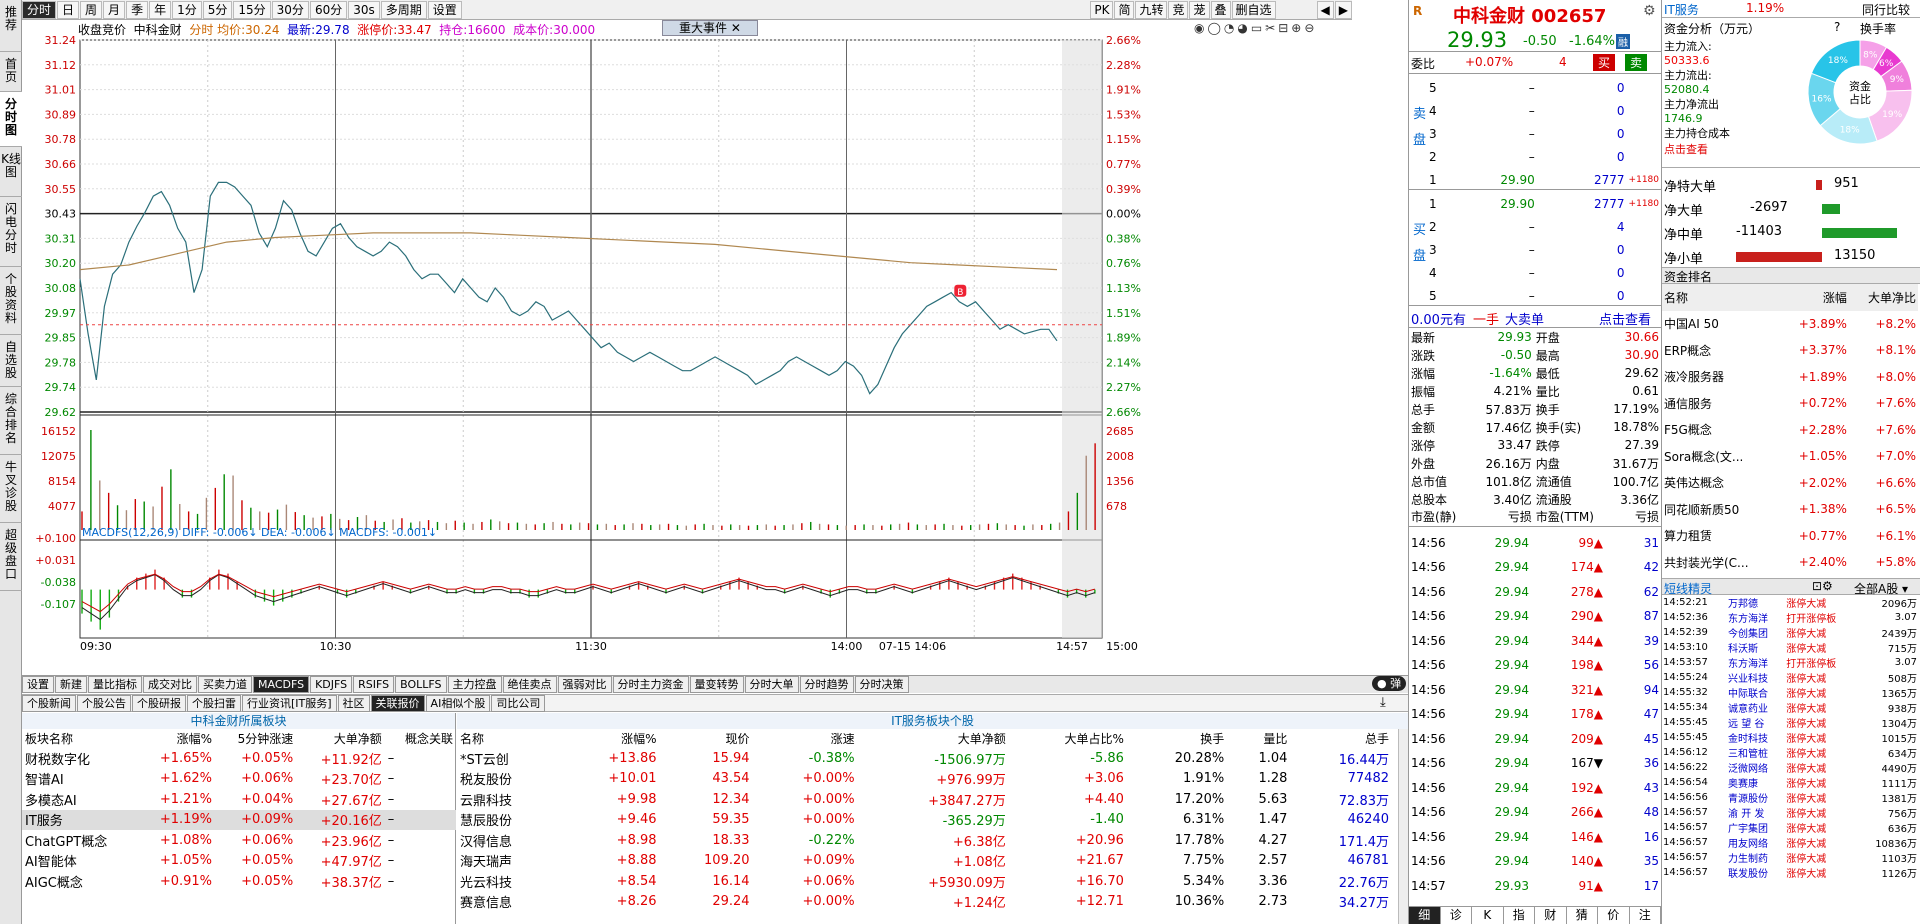  What do you see at coordinates (104, 703) in the screenshot?
I see `info-subtab: 个股公告` at bounding box center [104, 703].